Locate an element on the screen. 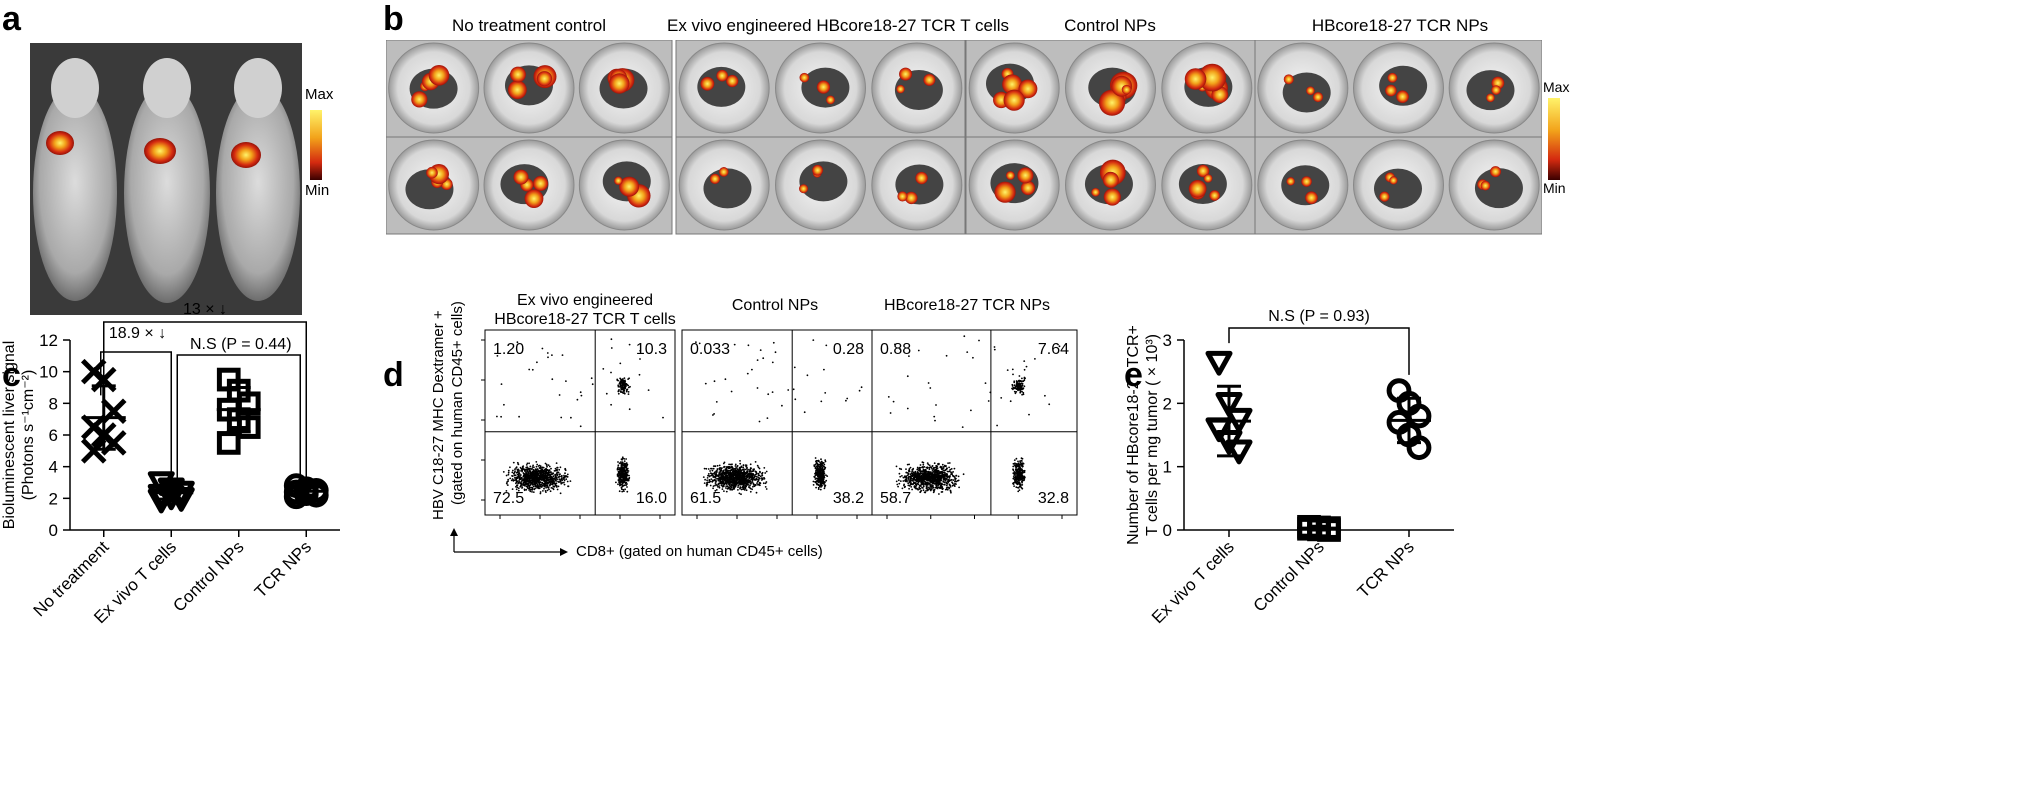 The image size is (2038, 799). events is located at coordinates (974, 415).